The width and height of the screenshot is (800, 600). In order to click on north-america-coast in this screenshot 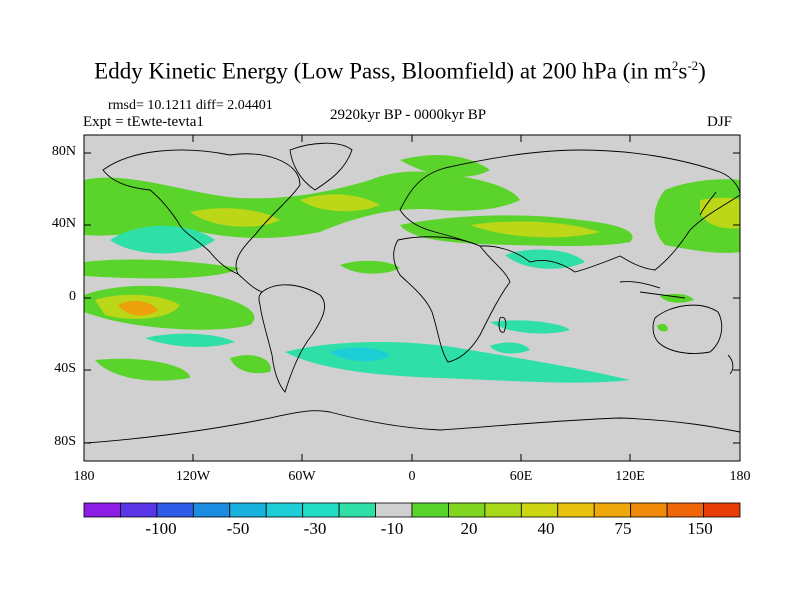, I will do `click(201, 212)`.